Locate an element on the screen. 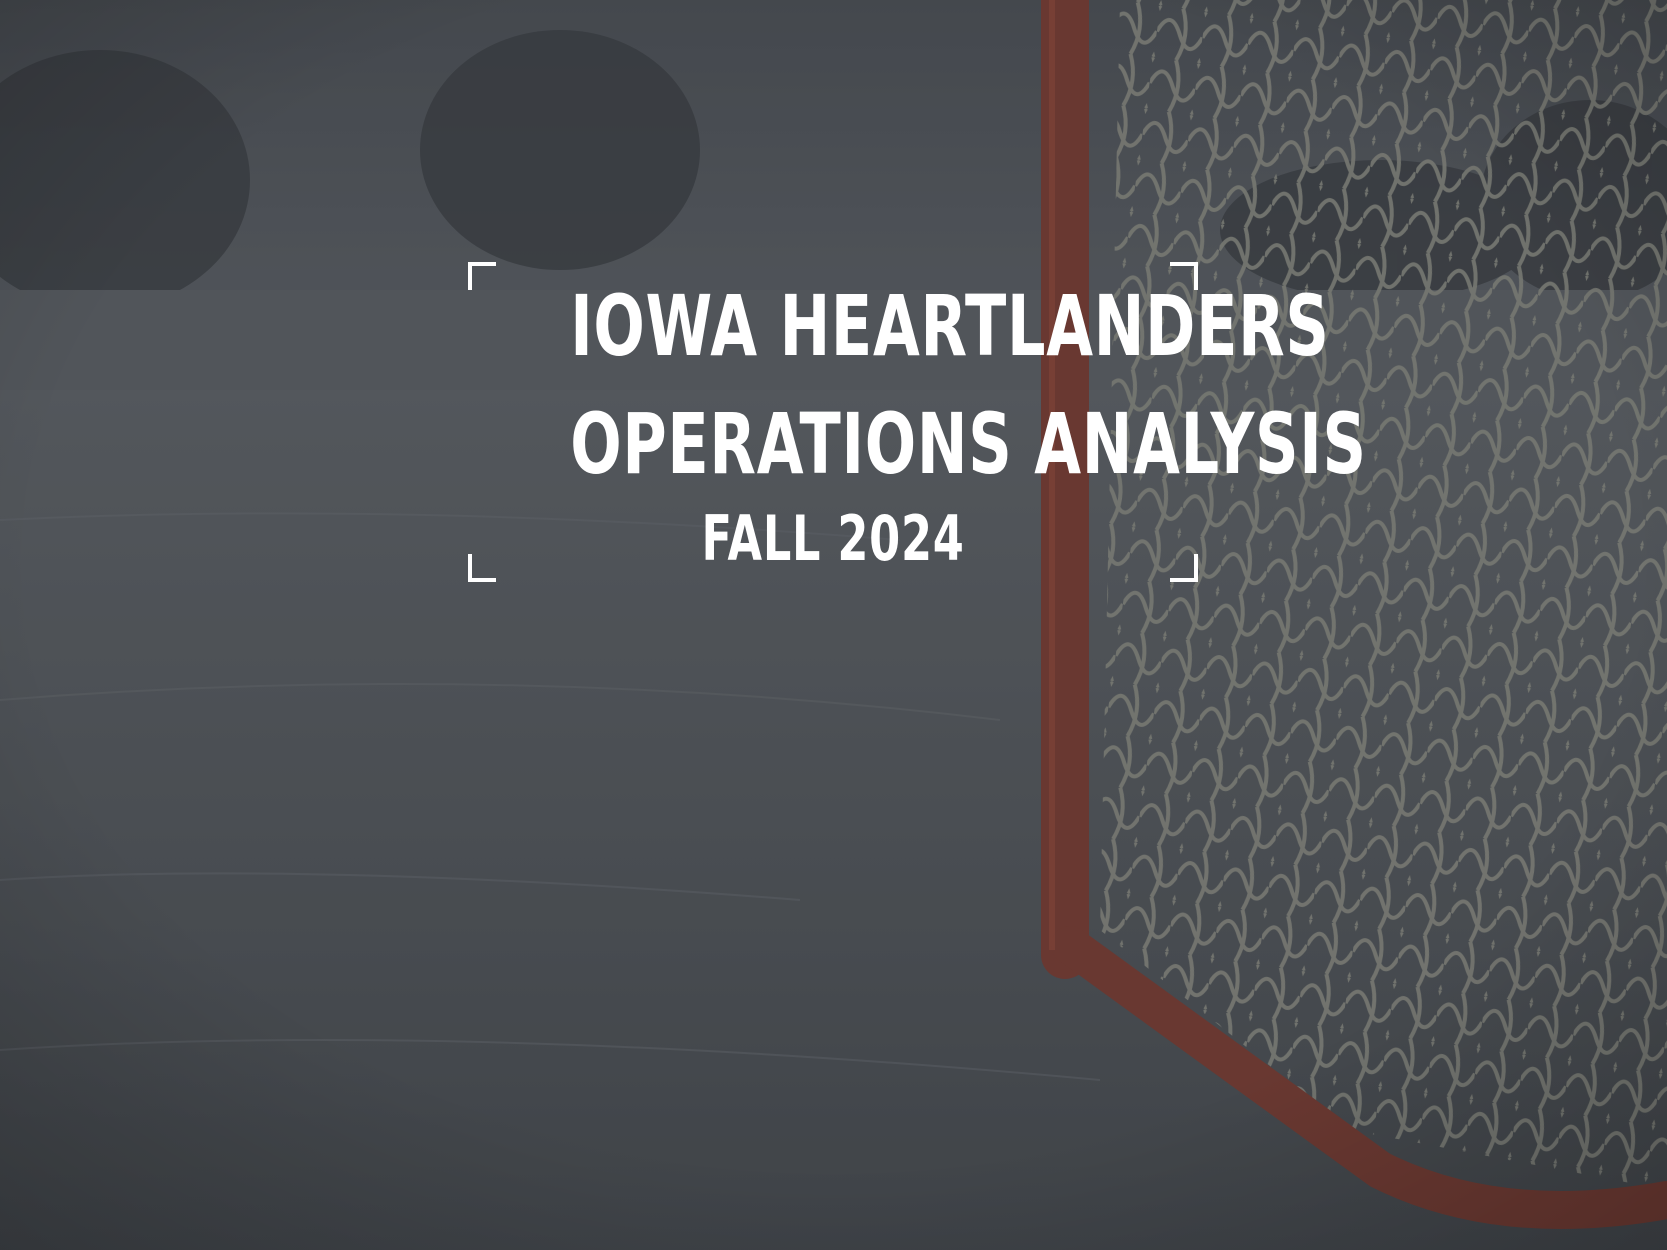 The height and width of the screenshot is (1250, 1667). title-line-1: IOWA HEARTLANDERS is located at coordinates (950, 326).